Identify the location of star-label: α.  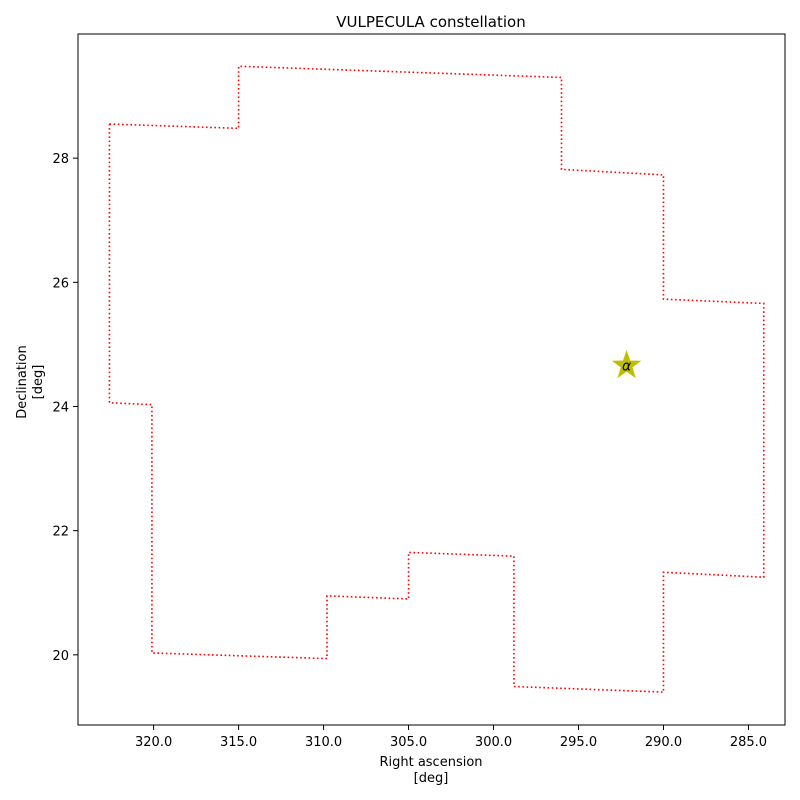
(627, 367).